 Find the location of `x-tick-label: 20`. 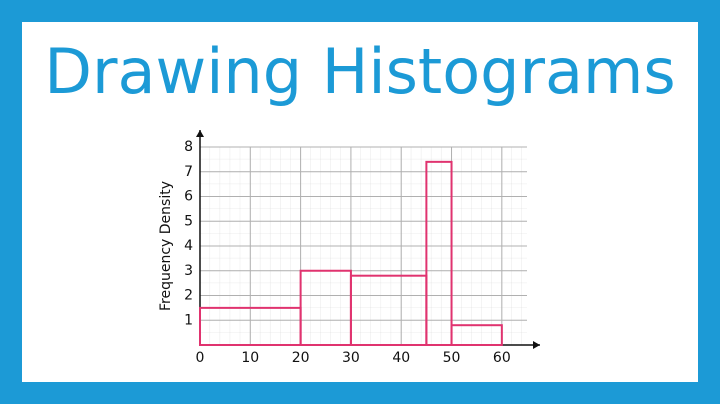

x-tick-label: 20 is located at coordinates (301, 358).